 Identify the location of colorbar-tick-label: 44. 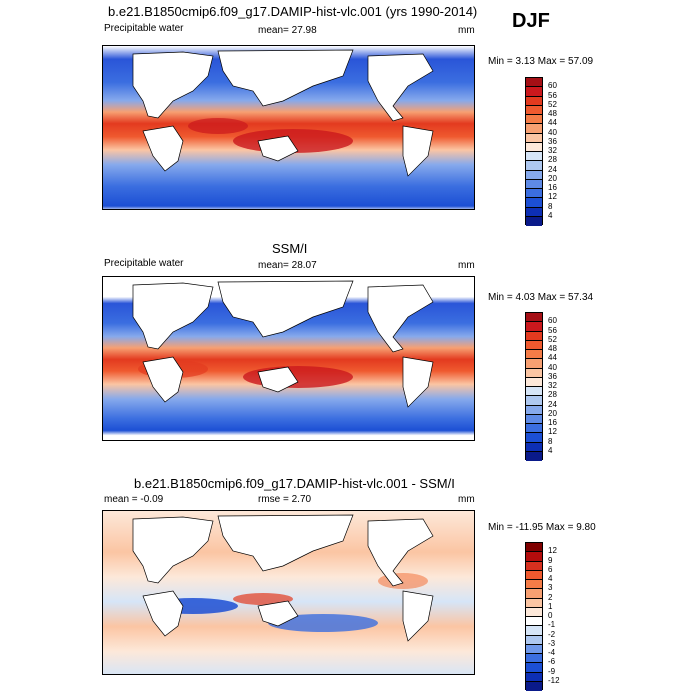
(552, 123).